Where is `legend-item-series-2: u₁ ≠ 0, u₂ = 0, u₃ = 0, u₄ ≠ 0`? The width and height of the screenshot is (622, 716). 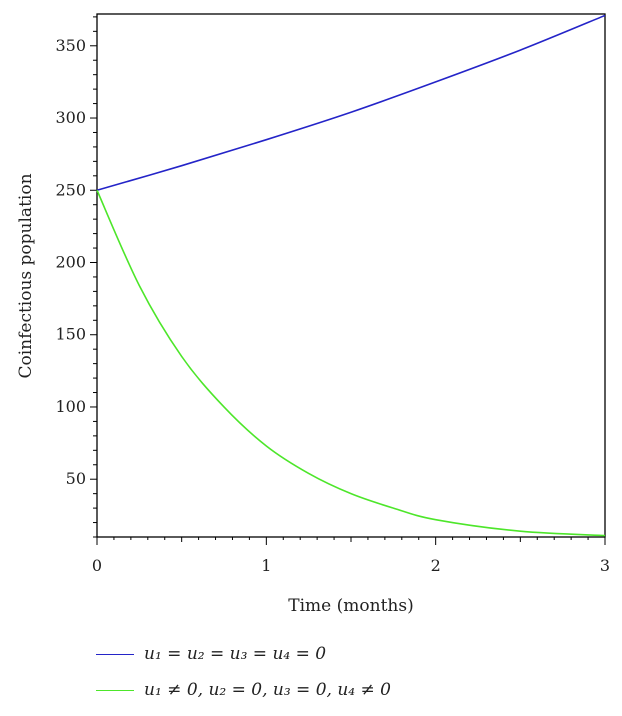 legend-item-series-2: u₁ ≠ 0, u₂ = 0, u₃ = 0, u₄ ≠ 0 is located at coordinates (346, 690).